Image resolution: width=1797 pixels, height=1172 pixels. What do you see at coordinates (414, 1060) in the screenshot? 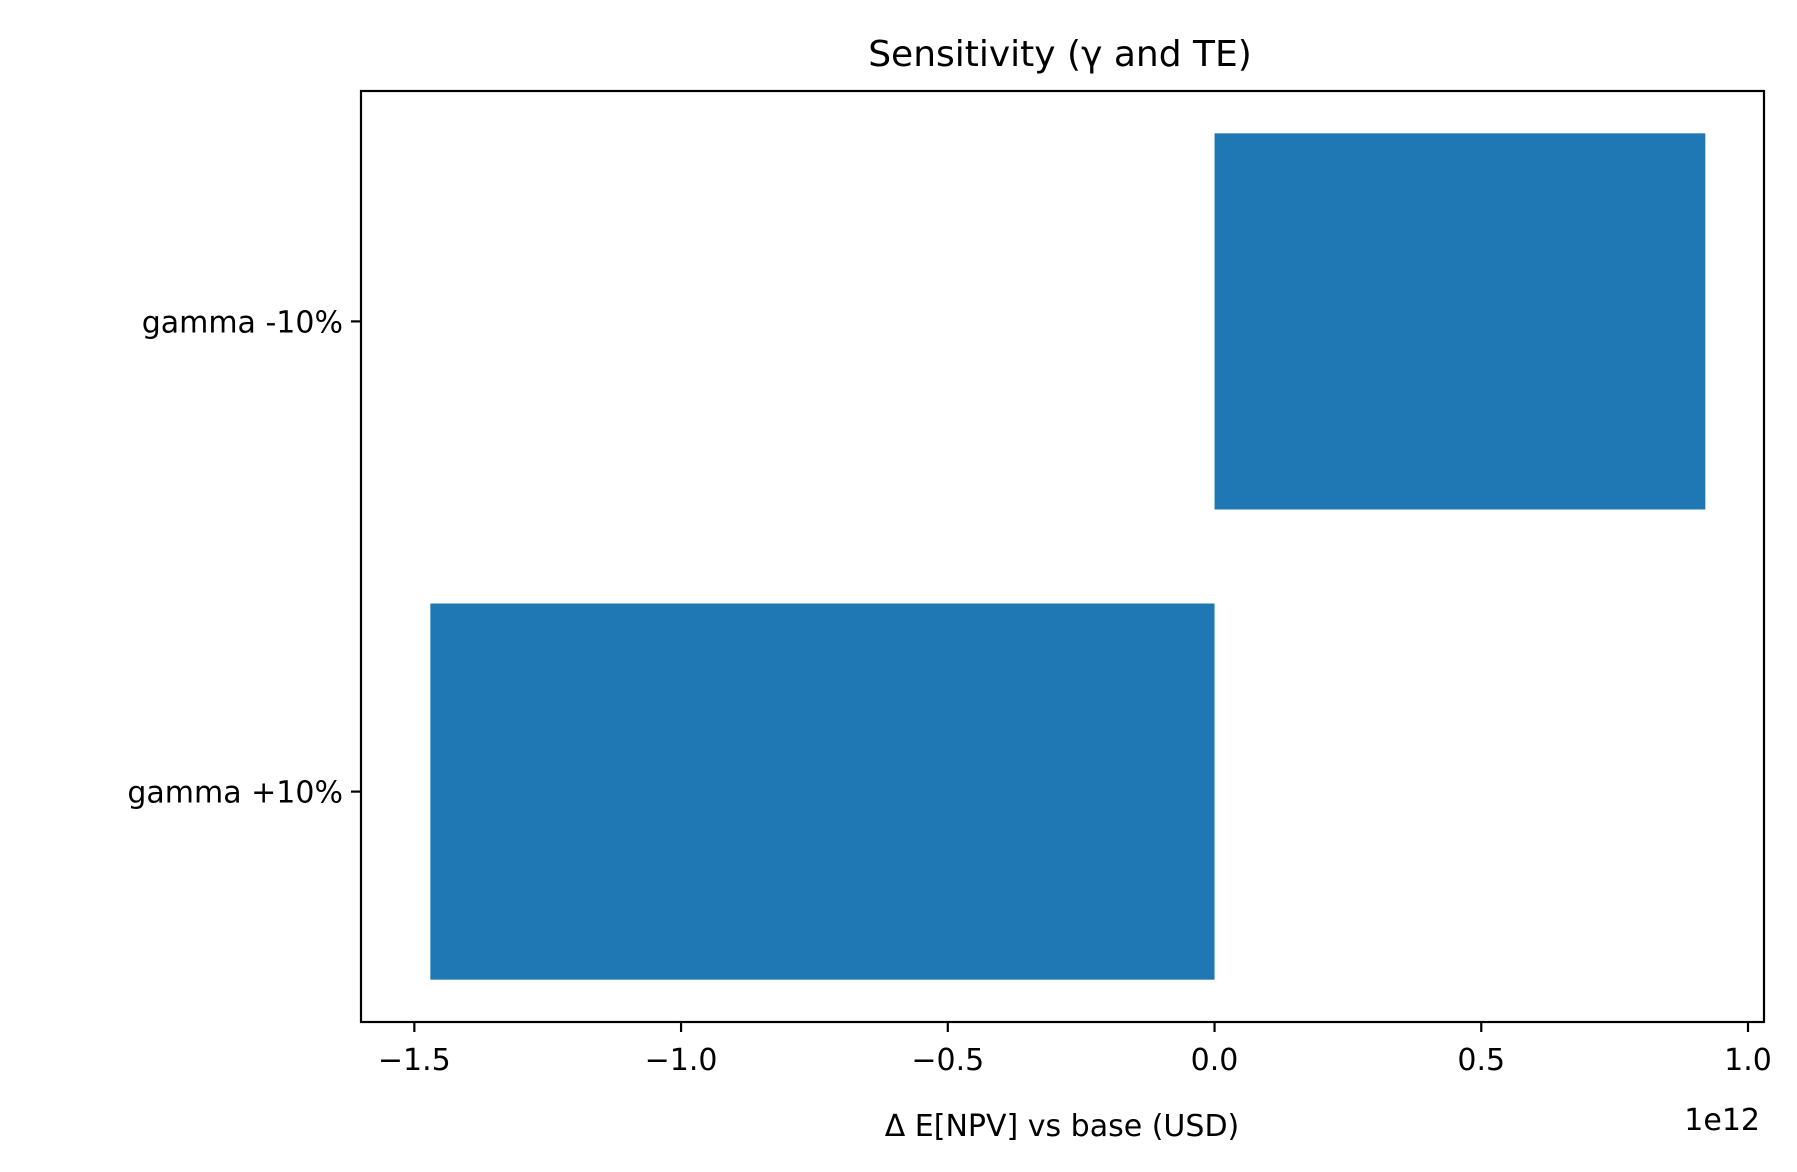
I see `x-tick-label: −1.5` at bounding box center [414, 1060].